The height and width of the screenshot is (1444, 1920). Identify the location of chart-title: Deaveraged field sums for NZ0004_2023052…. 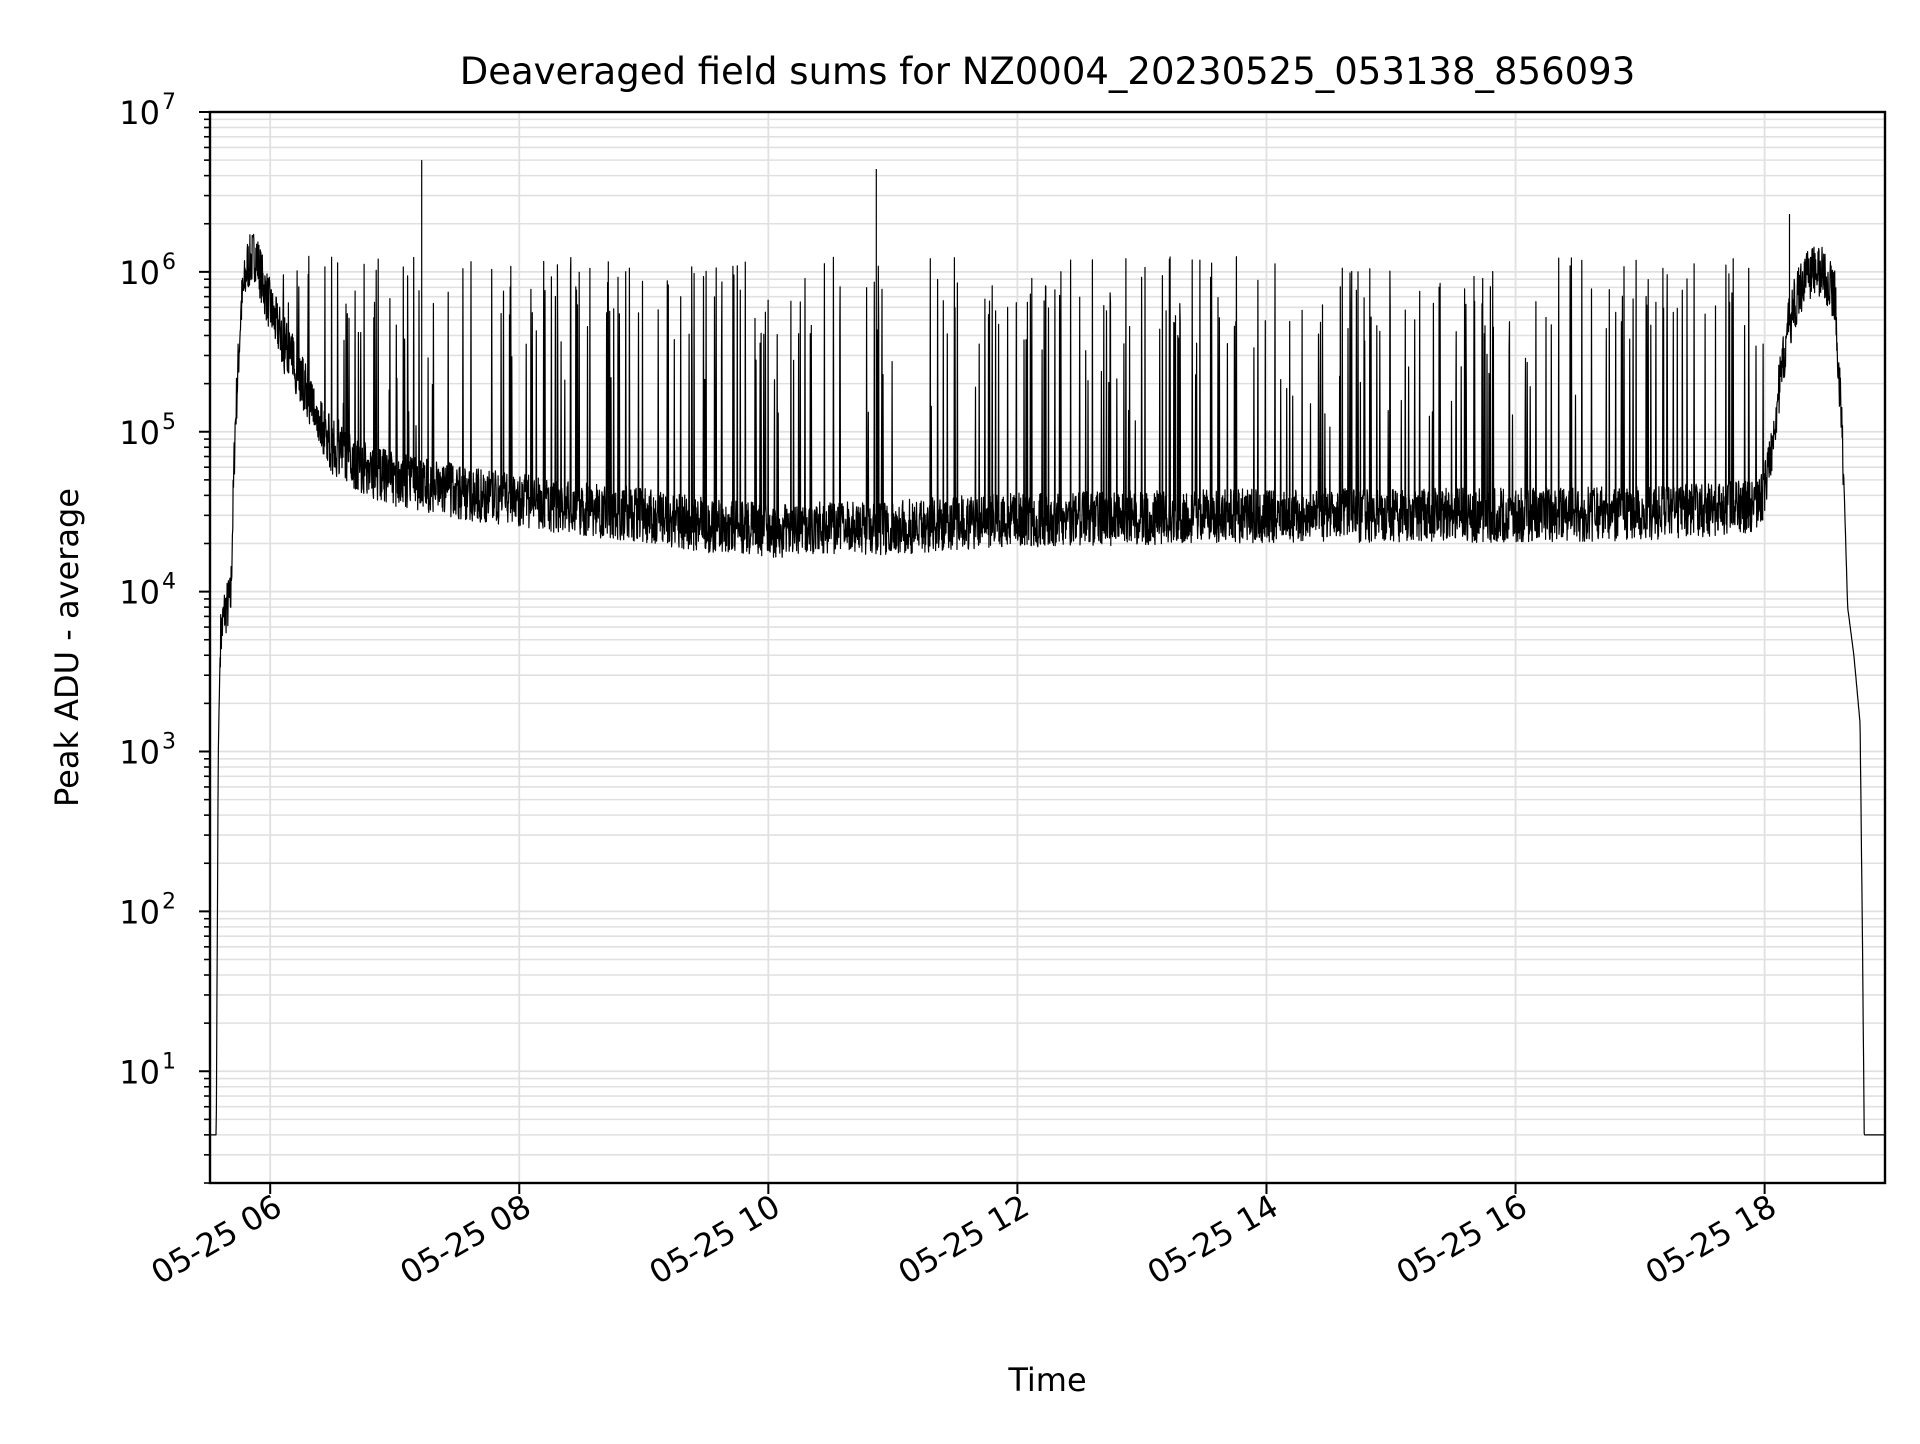
(1048, 71).